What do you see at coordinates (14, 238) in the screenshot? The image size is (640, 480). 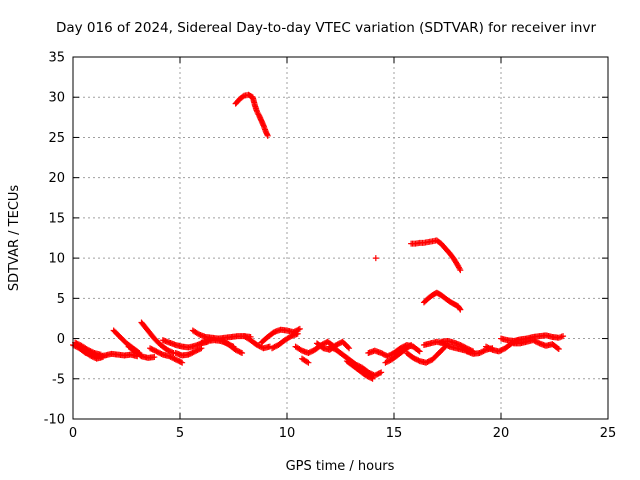 I see `y-axis-label: SDTVAR / TECUs` at bounding box center [14, 238].